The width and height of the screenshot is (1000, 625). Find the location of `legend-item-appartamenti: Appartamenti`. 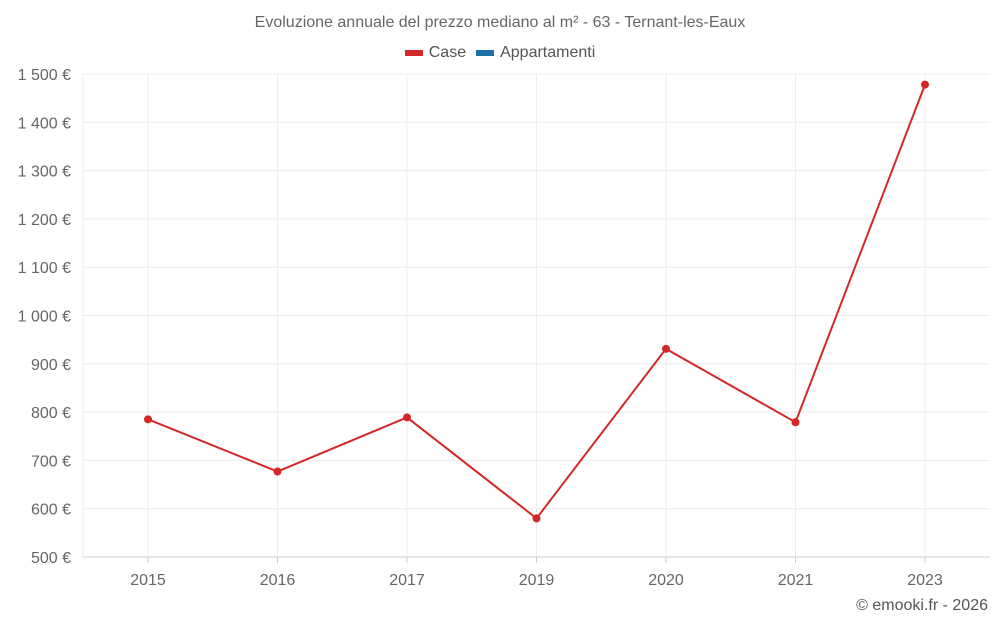

legend-item-appartamenti: Appartamenti is located at coordinates (535, 53).